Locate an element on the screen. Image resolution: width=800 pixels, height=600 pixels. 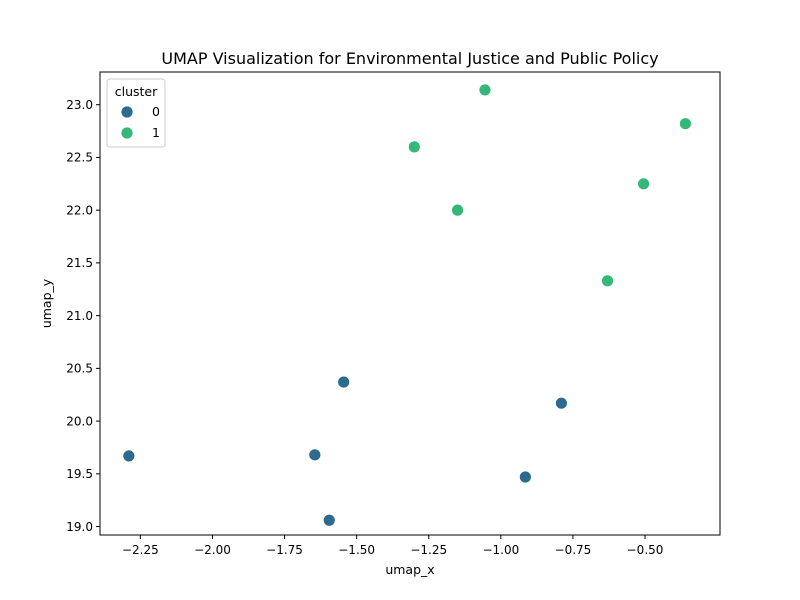
y-axis-label: umap_y is located at coordinates (46, 303).